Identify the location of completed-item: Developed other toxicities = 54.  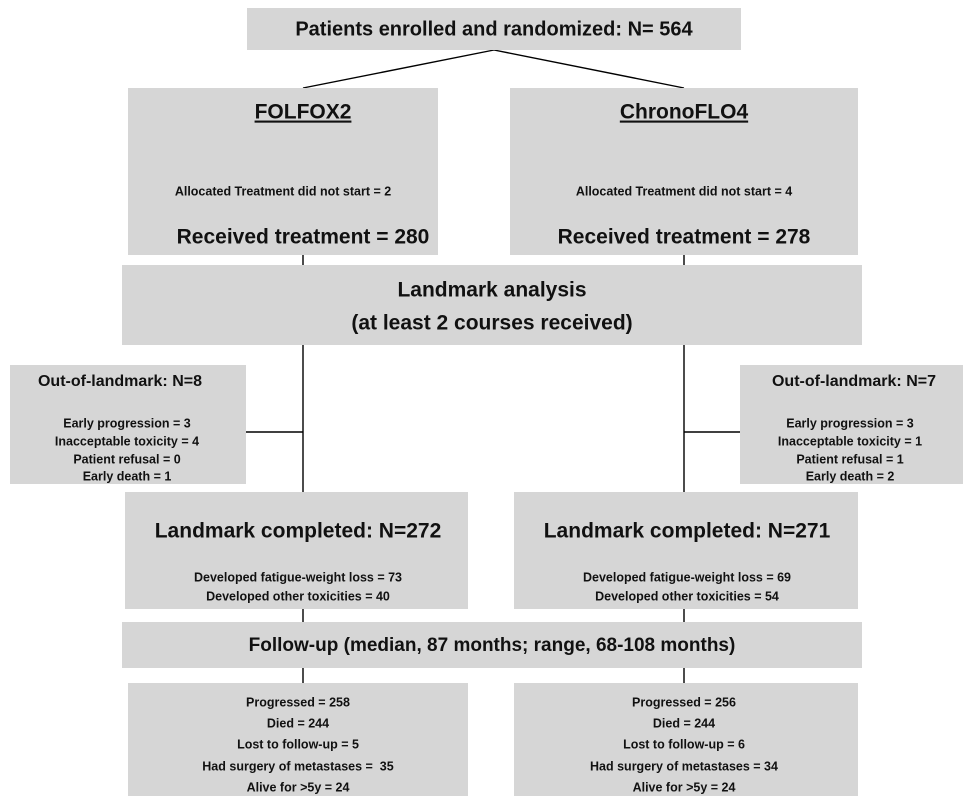
(687, 596).